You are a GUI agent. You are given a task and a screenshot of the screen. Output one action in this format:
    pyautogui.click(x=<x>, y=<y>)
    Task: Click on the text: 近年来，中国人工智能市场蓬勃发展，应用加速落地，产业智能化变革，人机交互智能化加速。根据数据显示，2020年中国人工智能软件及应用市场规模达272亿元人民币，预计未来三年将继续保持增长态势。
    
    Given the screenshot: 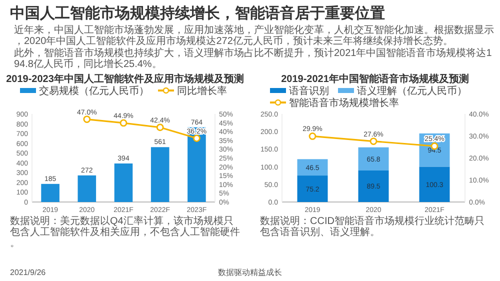 What is the action you would take?
    pyautogui.click(x=254, y=35)
    